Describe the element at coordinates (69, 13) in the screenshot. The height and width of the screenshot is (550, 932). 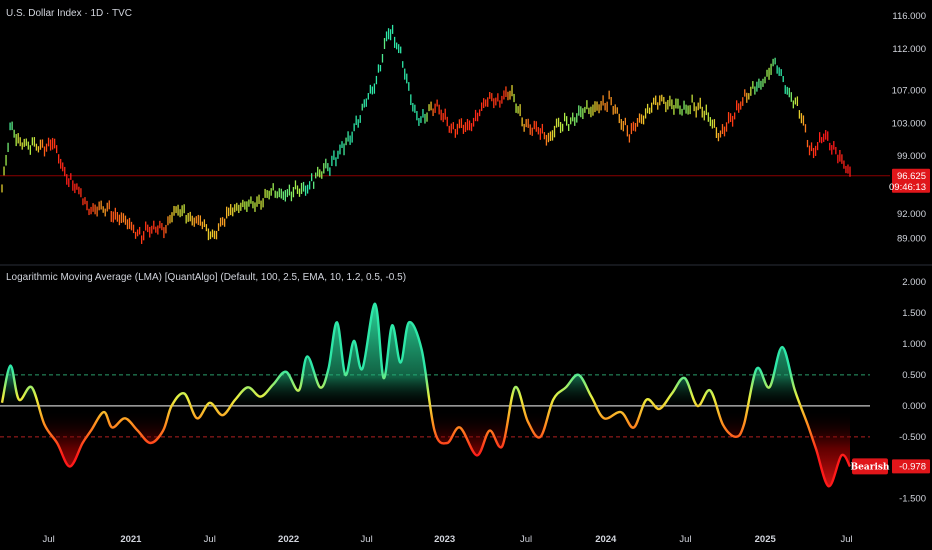
I see `chart-title: U.S. Dollar Index · 1D · TVC` at that location.